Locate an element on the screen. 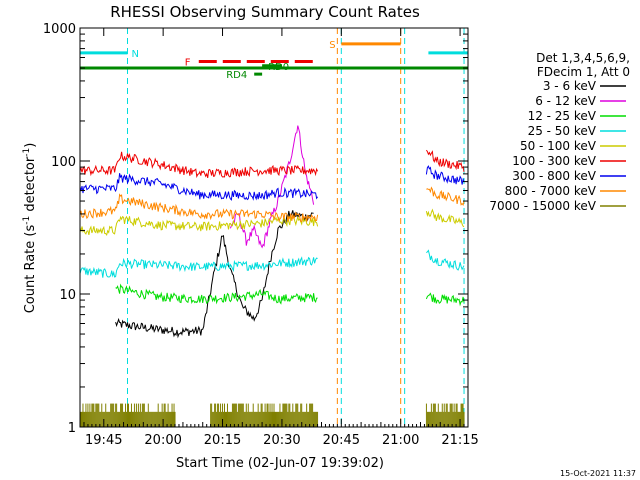  series-7-line is located at coordinates (272, 204).